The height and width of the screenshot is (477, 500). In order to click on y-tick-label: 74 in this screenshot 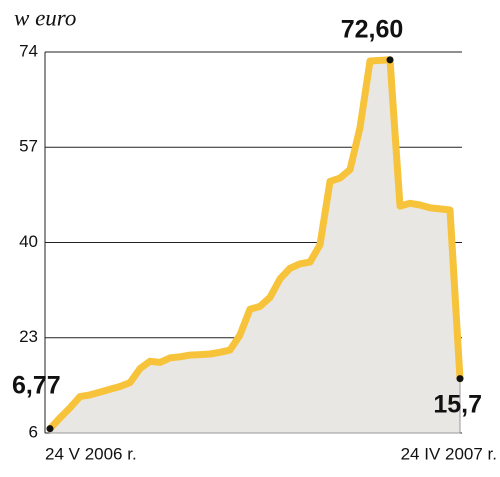, I will do `click(28, 50)`.